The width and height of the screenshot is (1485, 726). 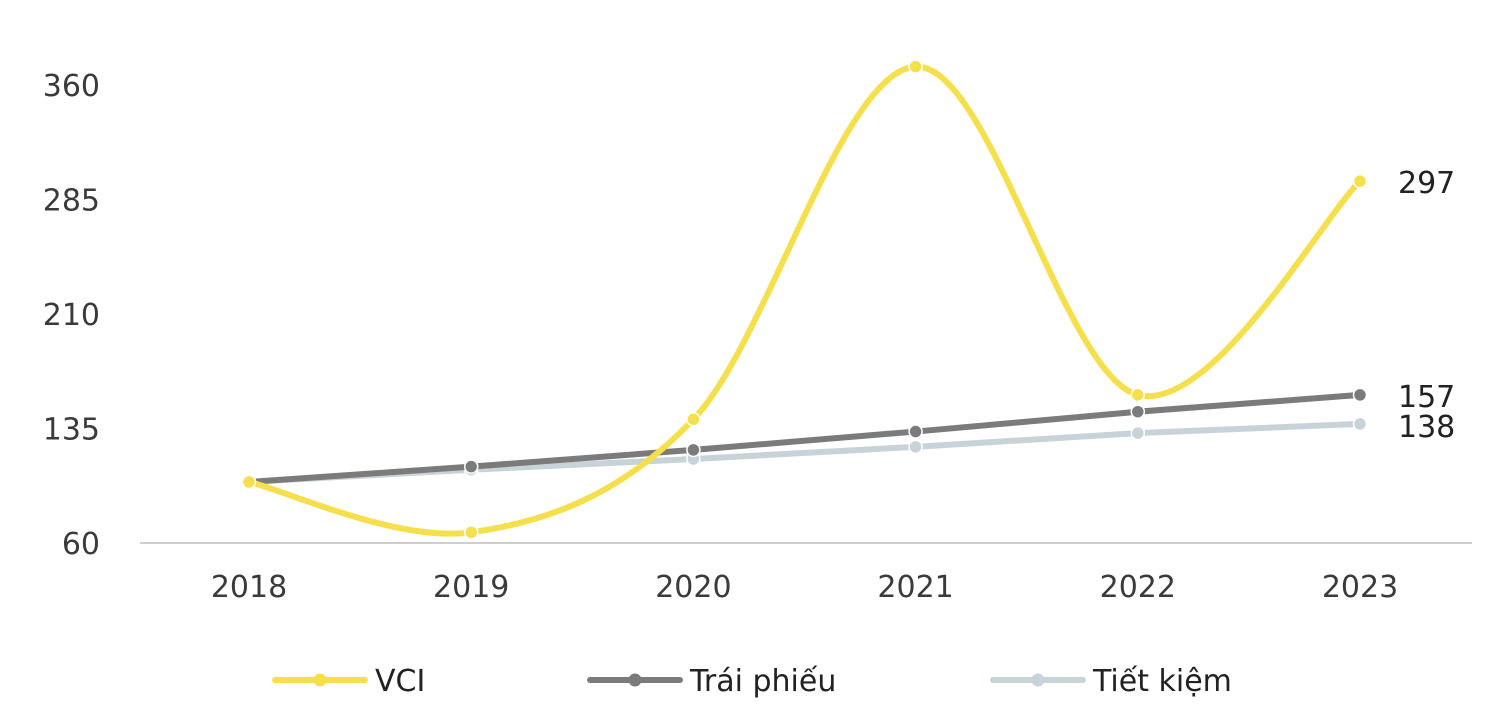 I want to click on x-tick-label: 2023, so click(x=1360, y=587).